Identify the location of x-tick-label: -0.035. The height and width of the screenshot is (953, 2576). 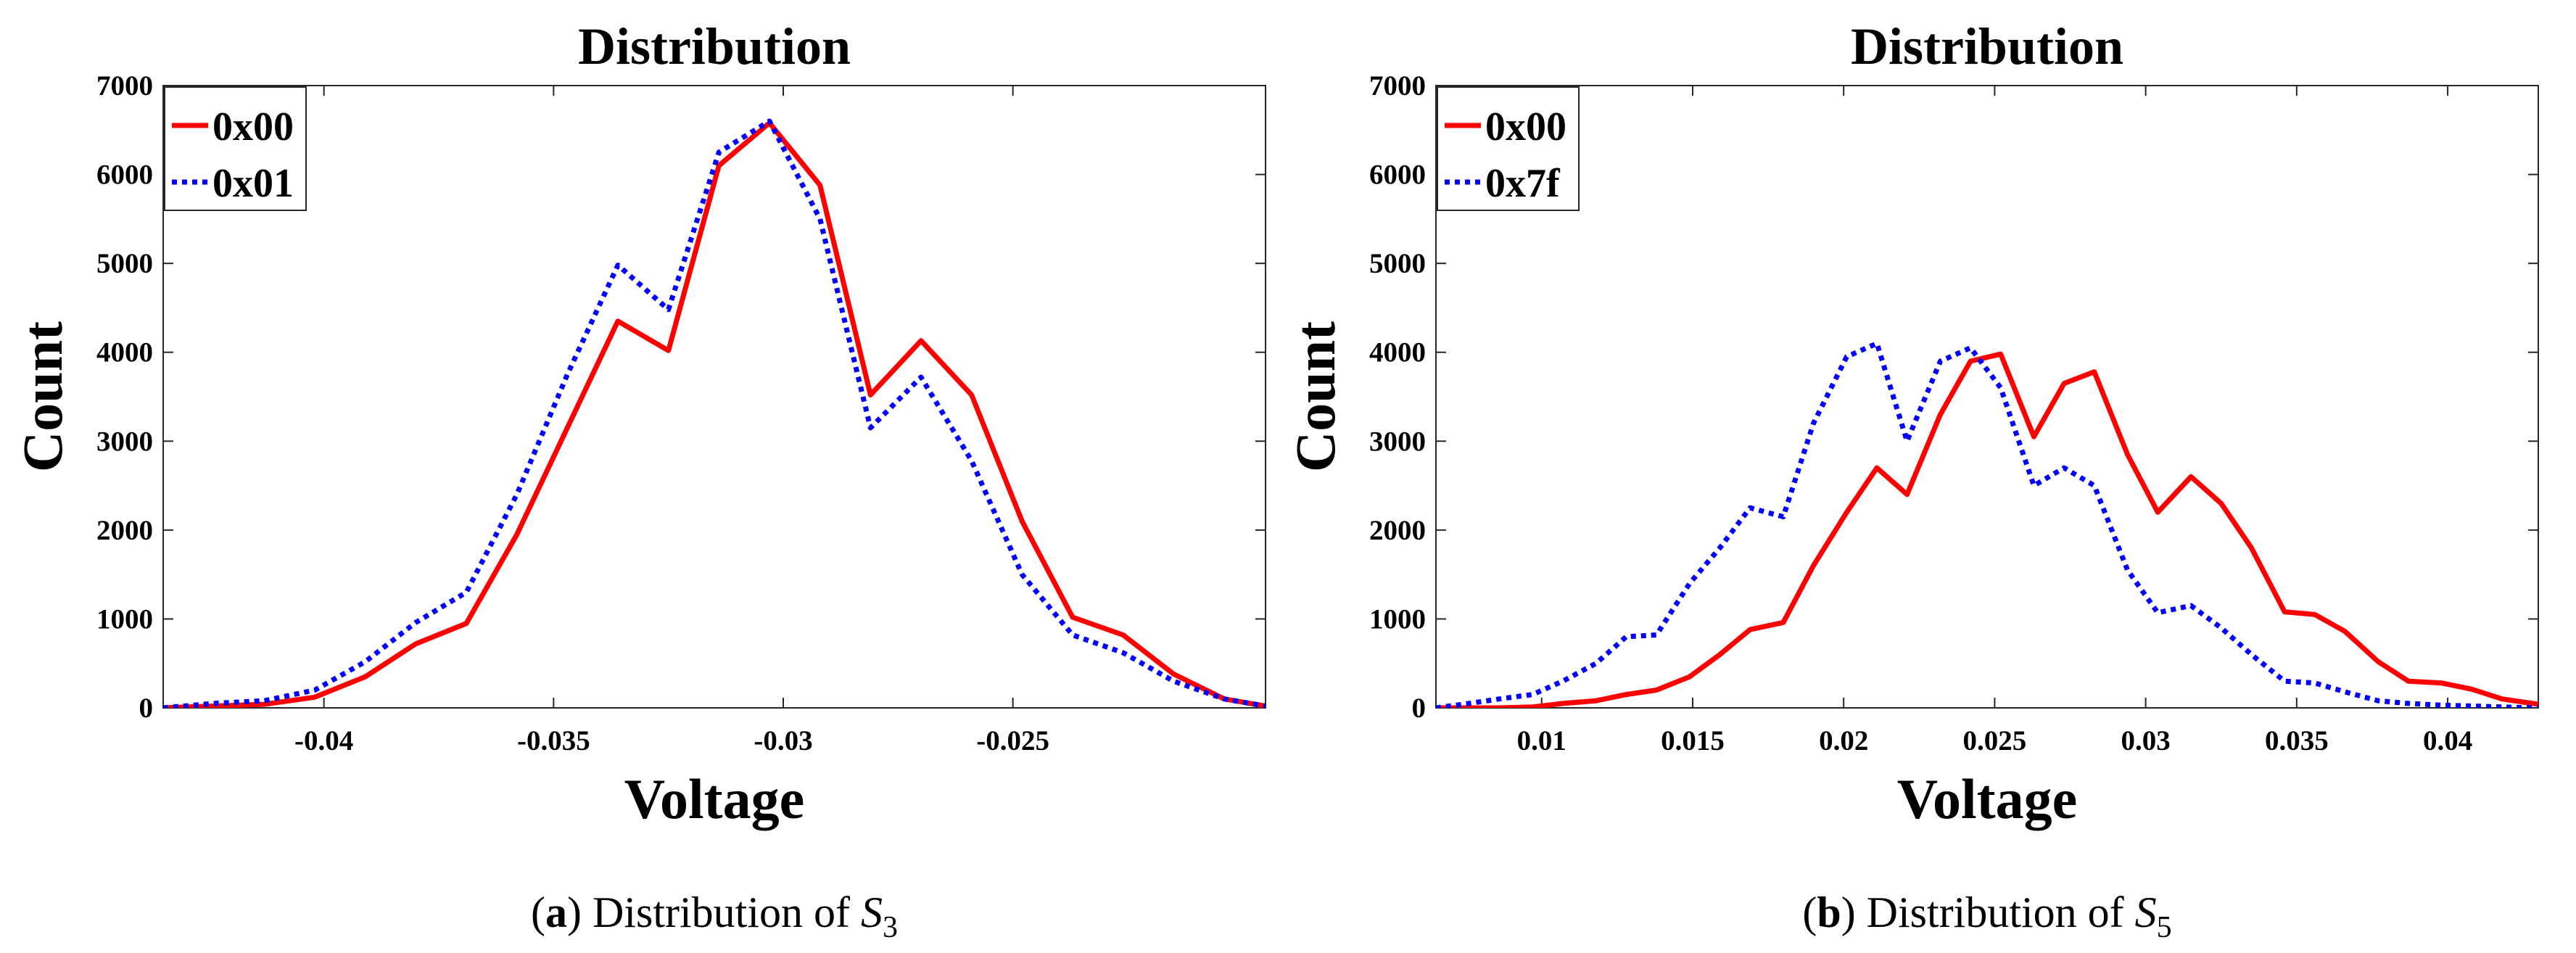
(553, 740).